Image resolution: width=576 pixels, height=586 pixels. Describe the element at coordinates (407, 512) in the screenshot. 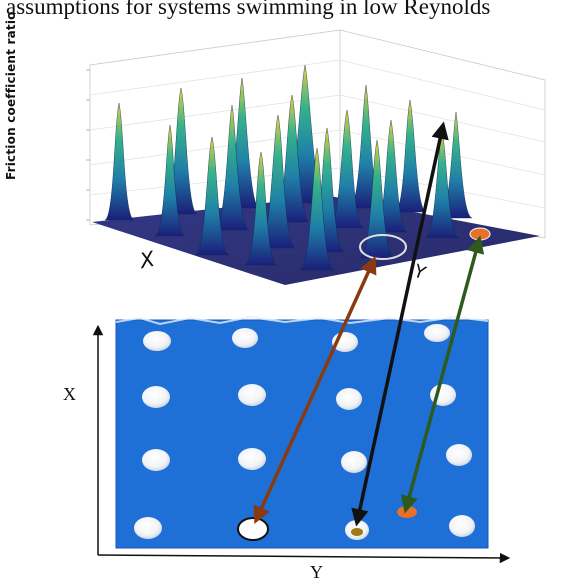

I see `orange-marker-2d` at that location.